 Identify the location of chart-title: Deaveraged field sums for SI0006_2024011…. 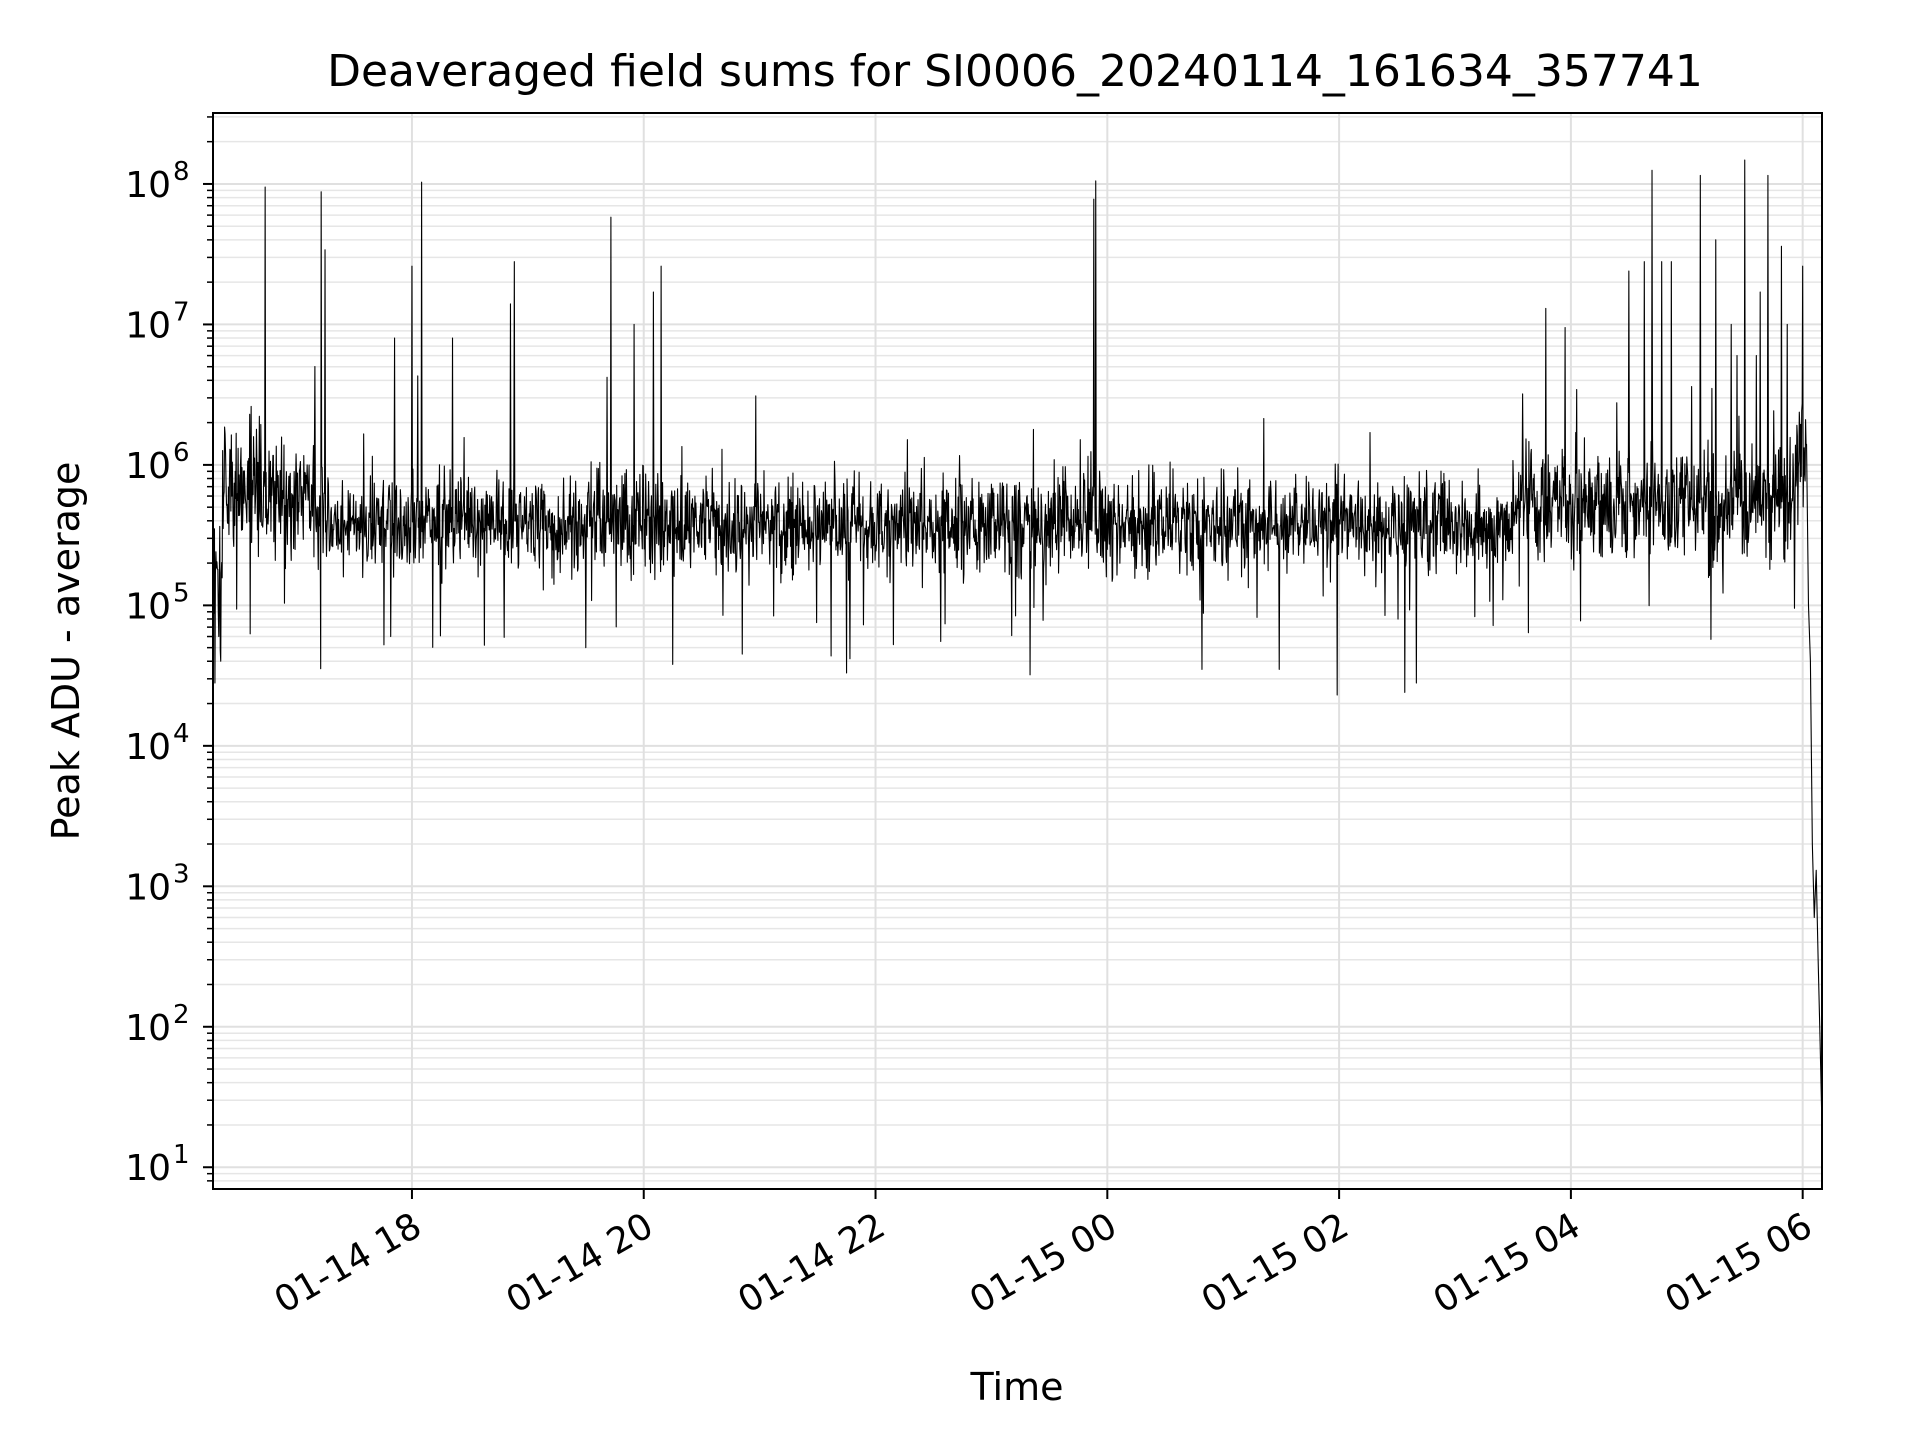
(1015, 71).